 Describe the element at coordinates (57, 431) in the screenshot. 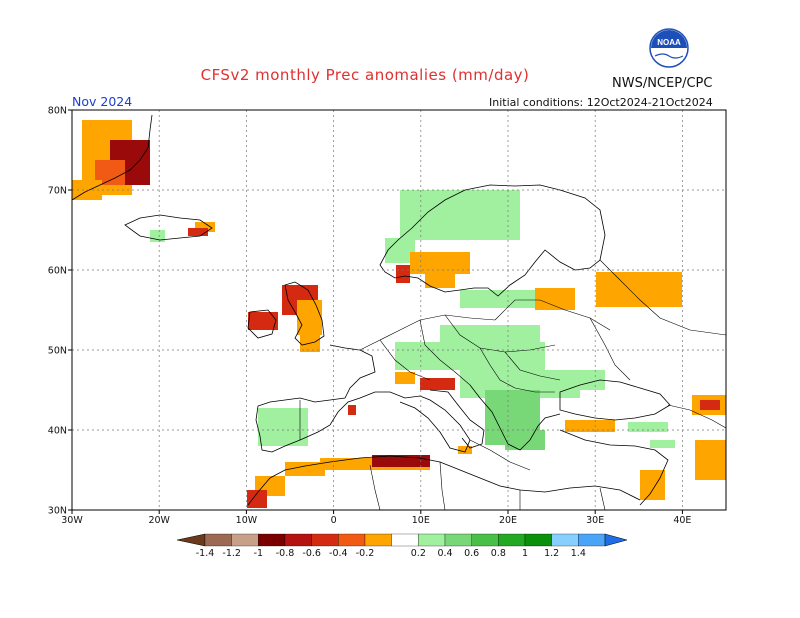

I see `lat-tick-label: 40N` at that location.